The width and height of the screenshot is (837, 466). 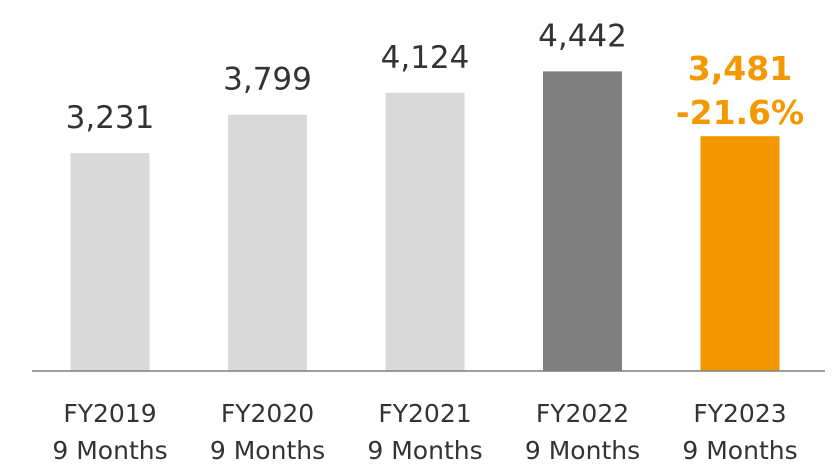 I want to click on x-tick-sublabel-fy2022: 9 Months, so click(x=582, y=450).